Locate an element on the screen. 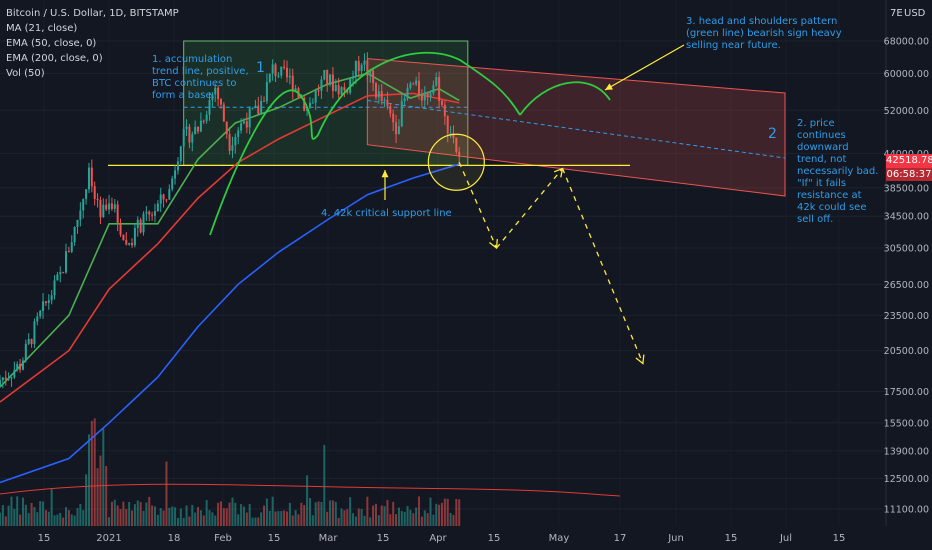  time-tick-label: Feb is located at coordinates (223, 538).